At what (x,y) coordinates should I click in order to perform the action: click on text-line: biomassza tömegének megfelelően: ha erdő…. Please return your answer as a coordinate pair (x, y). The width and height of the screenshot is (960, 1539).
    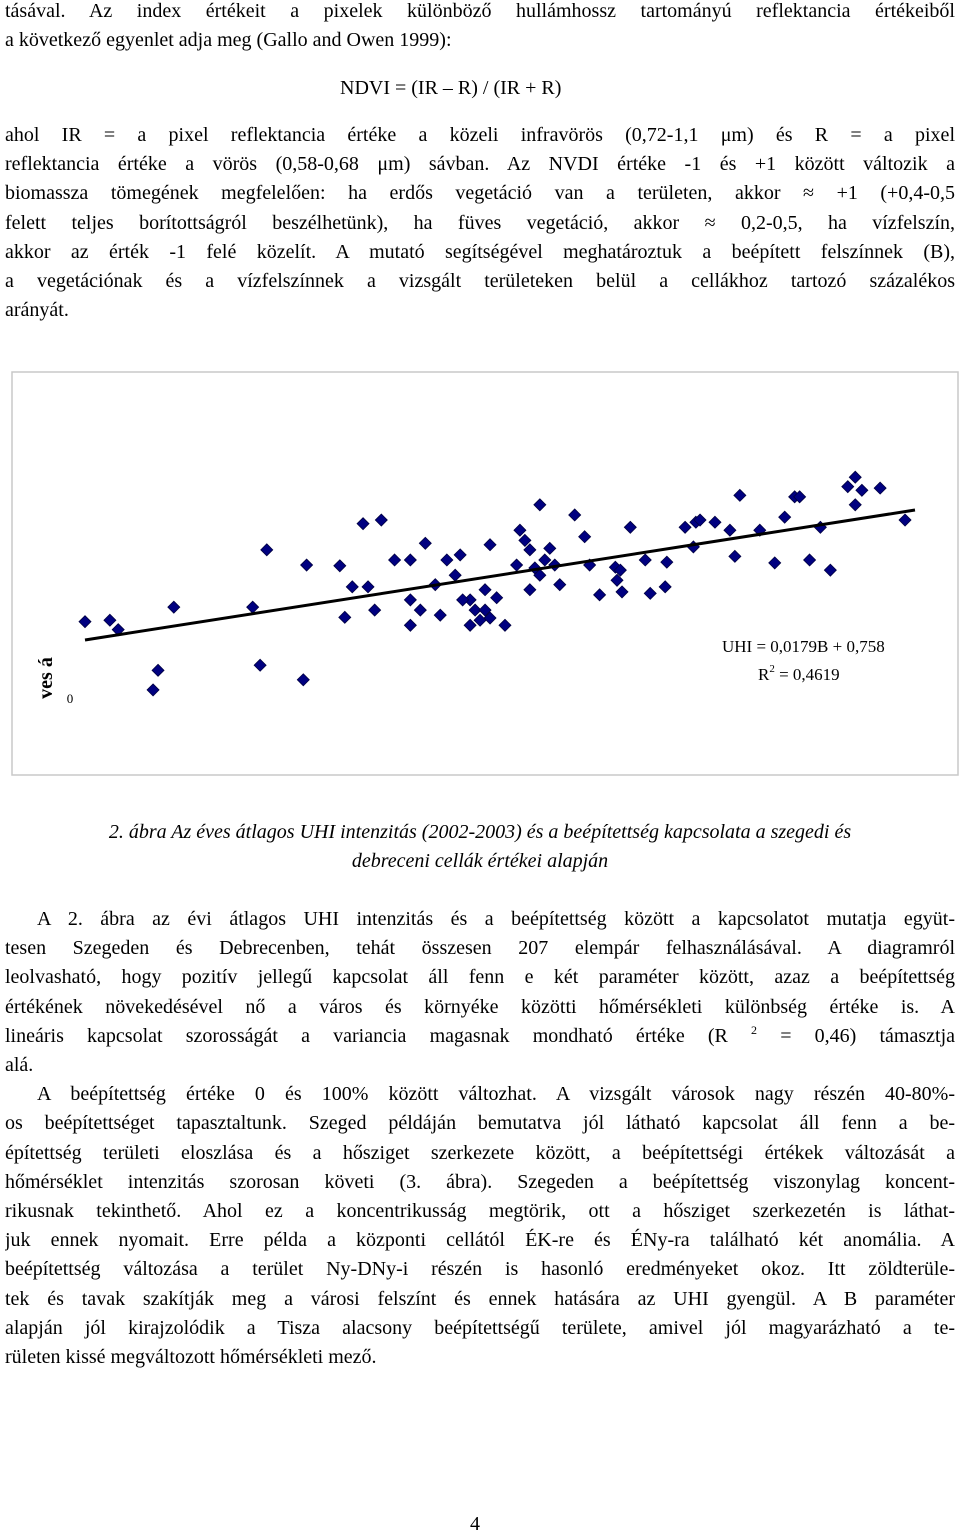
    Looking at the image, I should click on (480, 193).